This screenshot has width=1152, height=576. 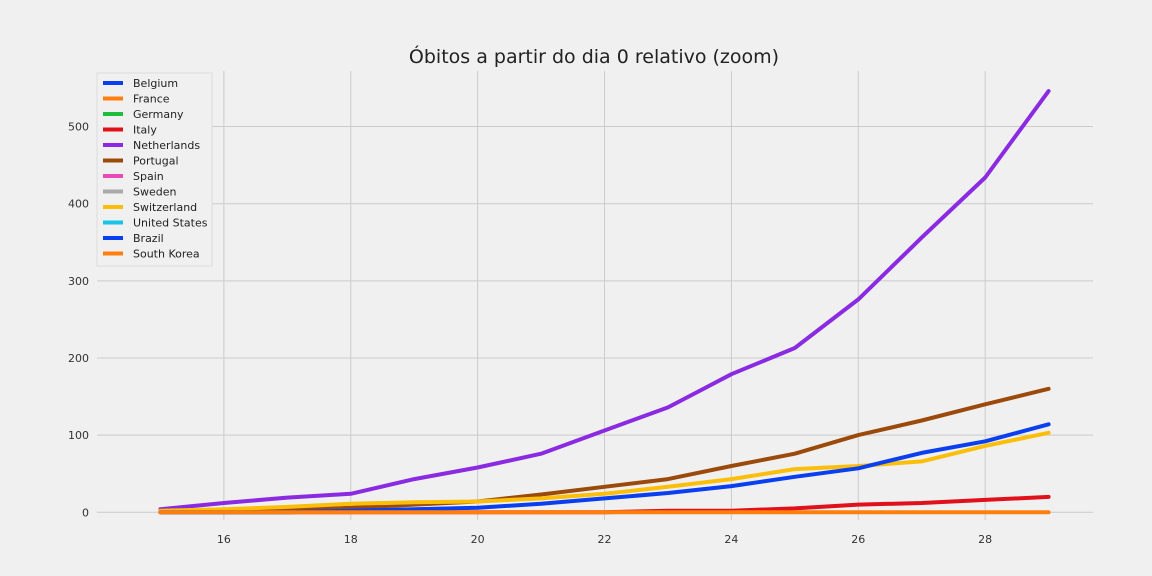 What do you see at coordinates (78, 127) in the screenshot?
I see `y-tick-label: 500` at bounding box center [78, 127].